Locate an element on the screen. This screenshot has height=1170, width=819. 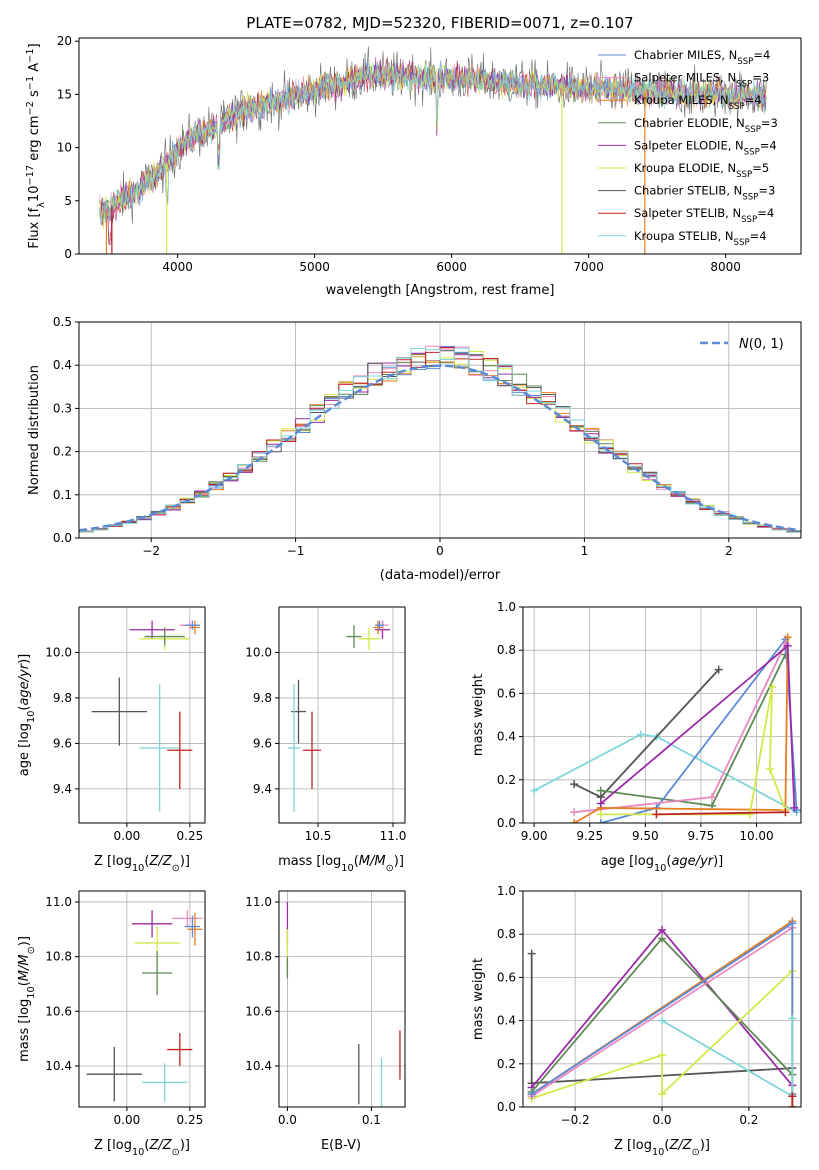
plot-area-weight_vs_z is located at coordinates (662, 1012).